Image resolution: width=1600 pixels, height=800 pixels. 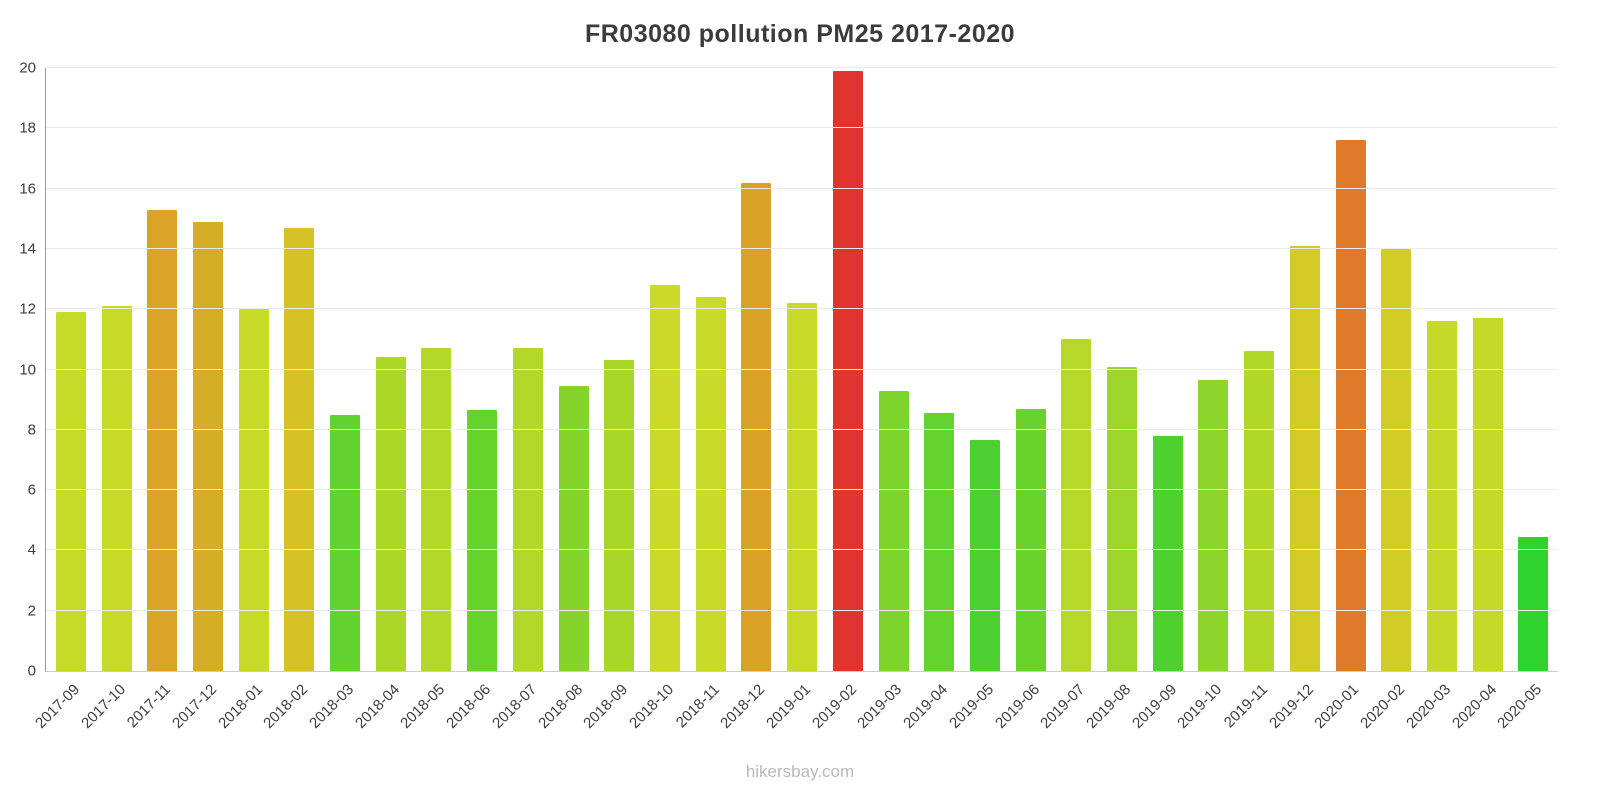 I want to click on y-axis-tick-label: 18, so click(x=27, y=128).